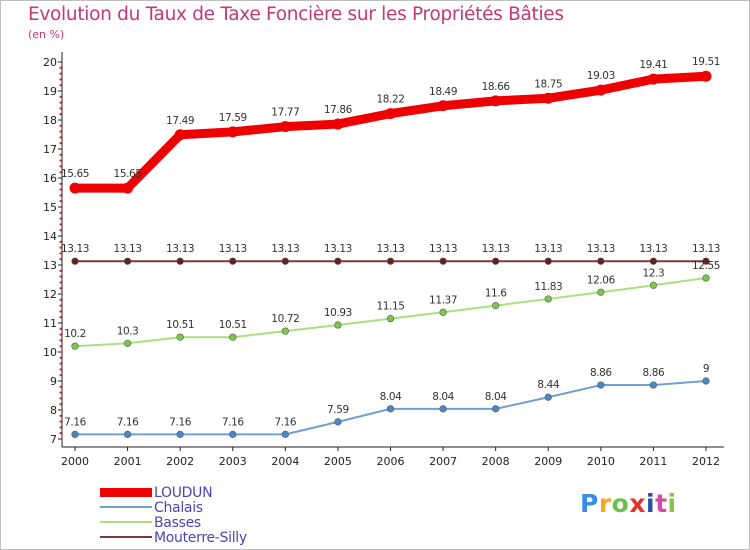 This screenshot has height=550, width=750. Describe the element at coordinates (628, 503) in the screenshot. I see `proxiti-logo: Proxiti` at that location.